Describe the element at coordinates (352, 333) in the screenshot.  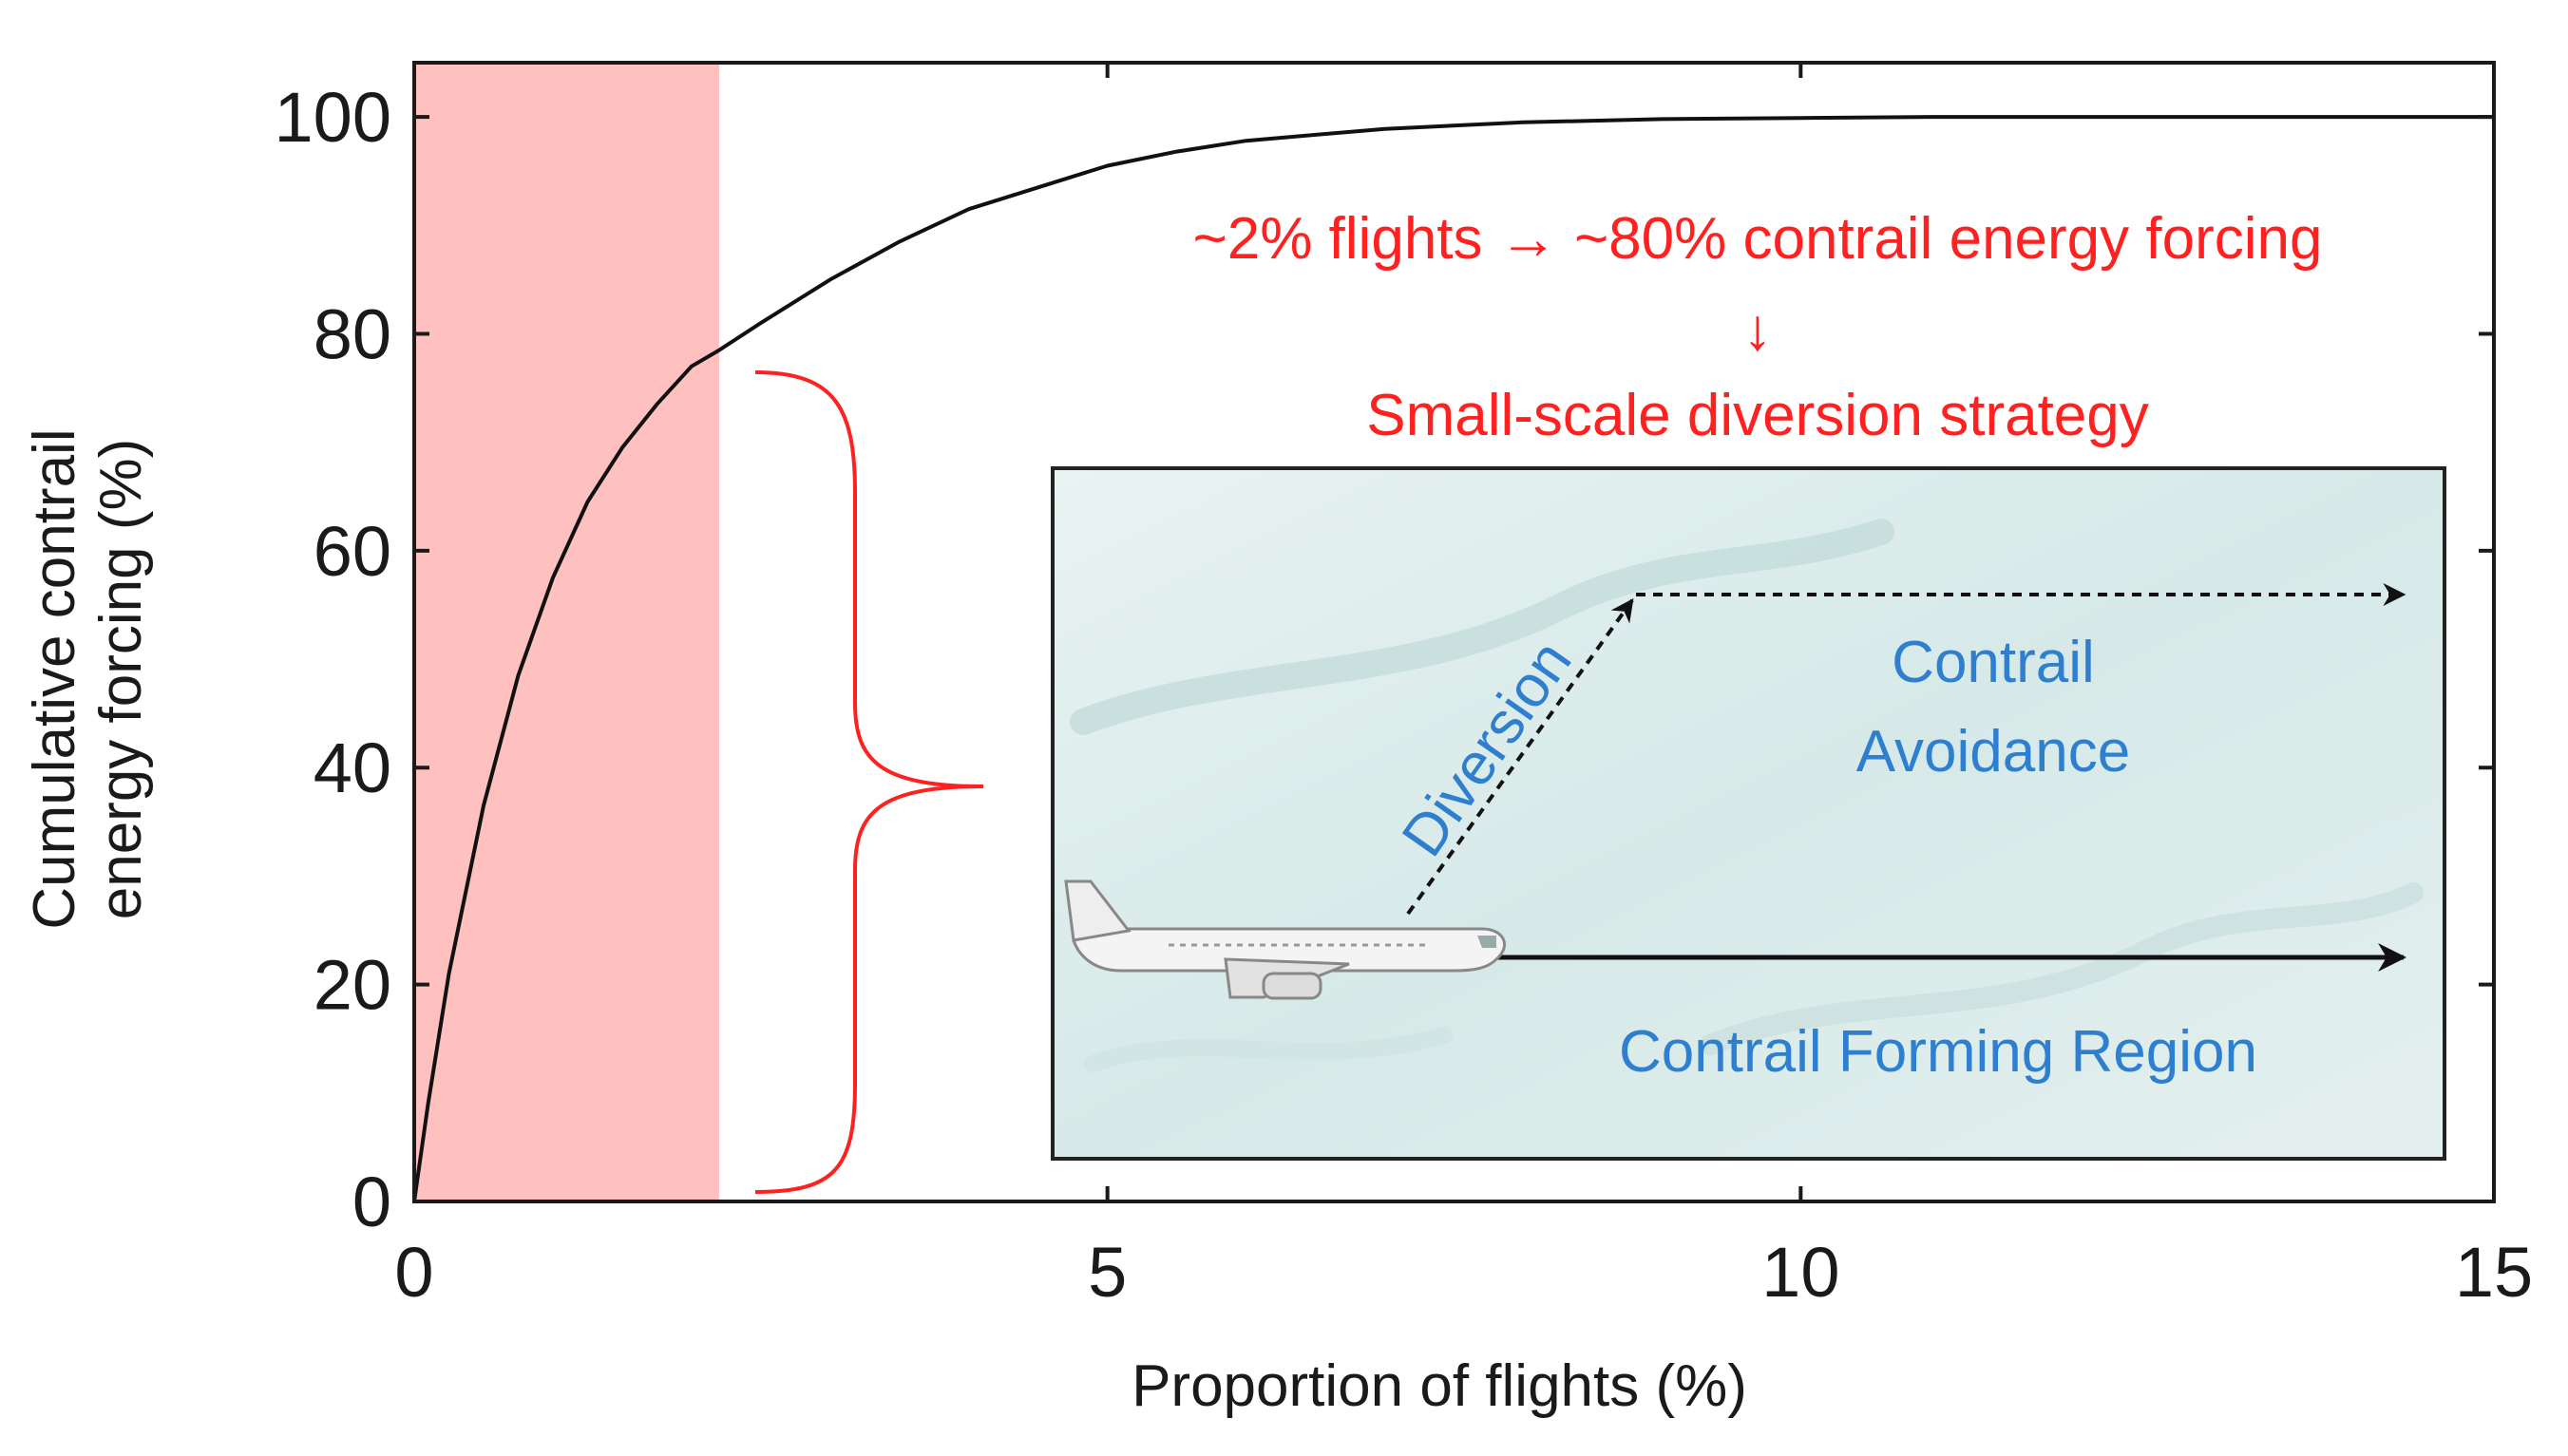
I see `y-tick-label: 80` at that location.